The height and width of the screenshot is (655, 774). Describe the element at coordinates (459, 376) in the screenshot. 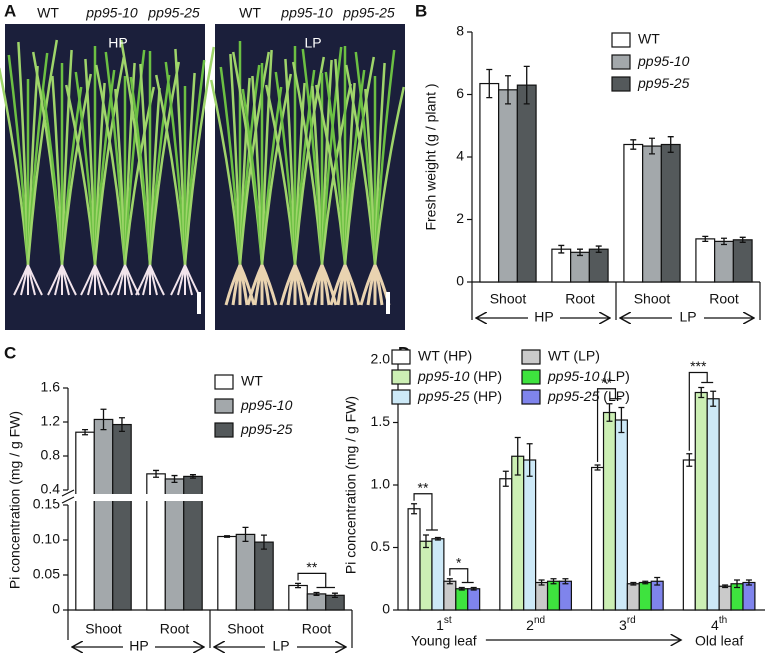

I see `legend-label: pp95-10 (HP)` at that location.